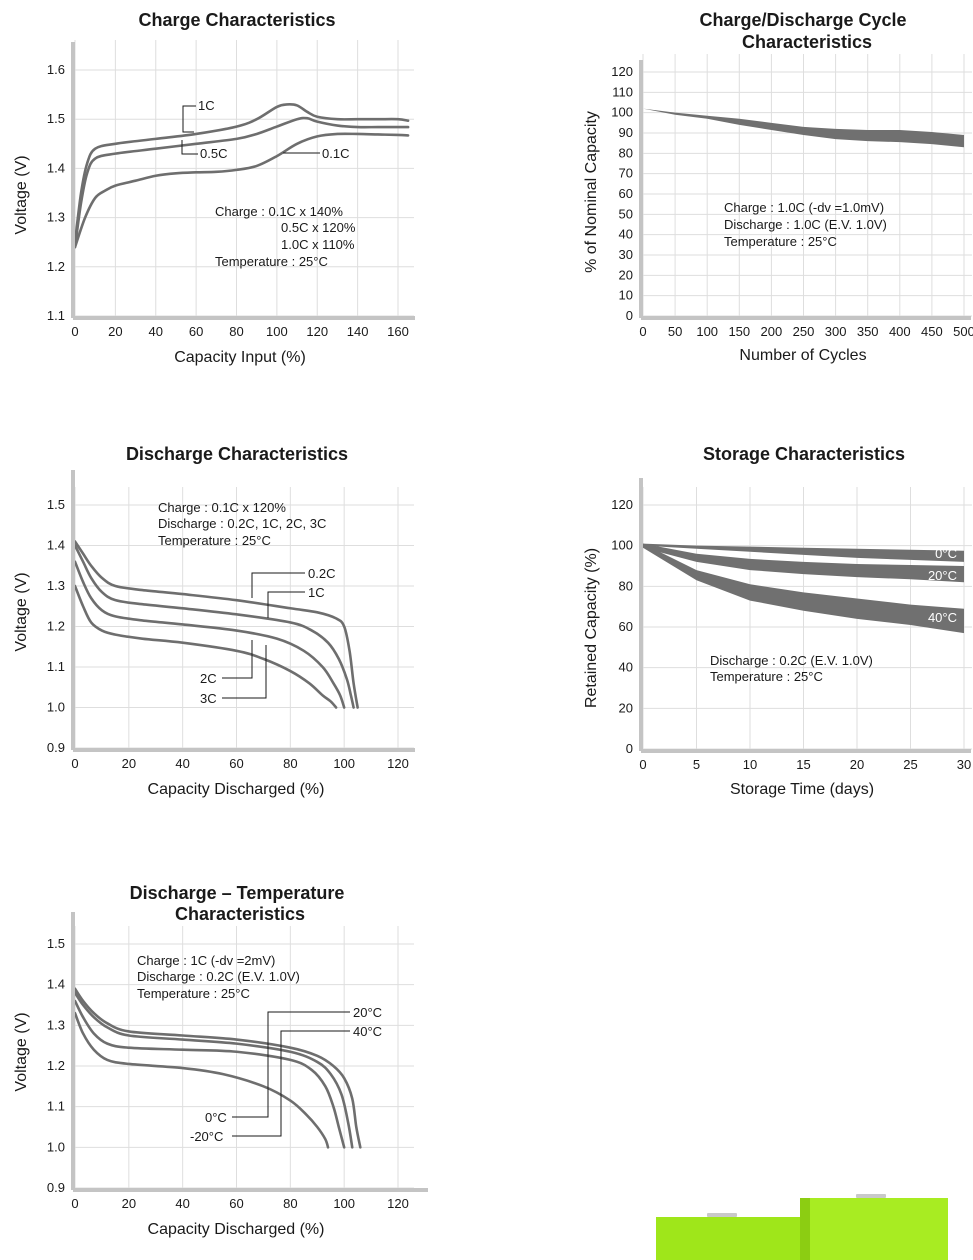 The height and width of the screenshot is (1260, 973). I want to click on x-tick-label: 25, so click(910, 764).